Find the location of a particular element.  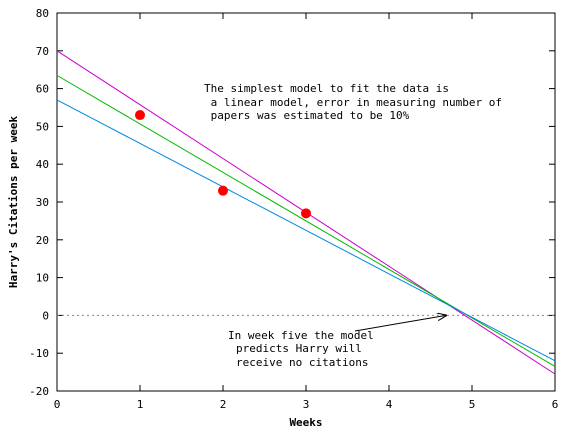

y-tick-label: 20 is located at coordinates (42, 240).